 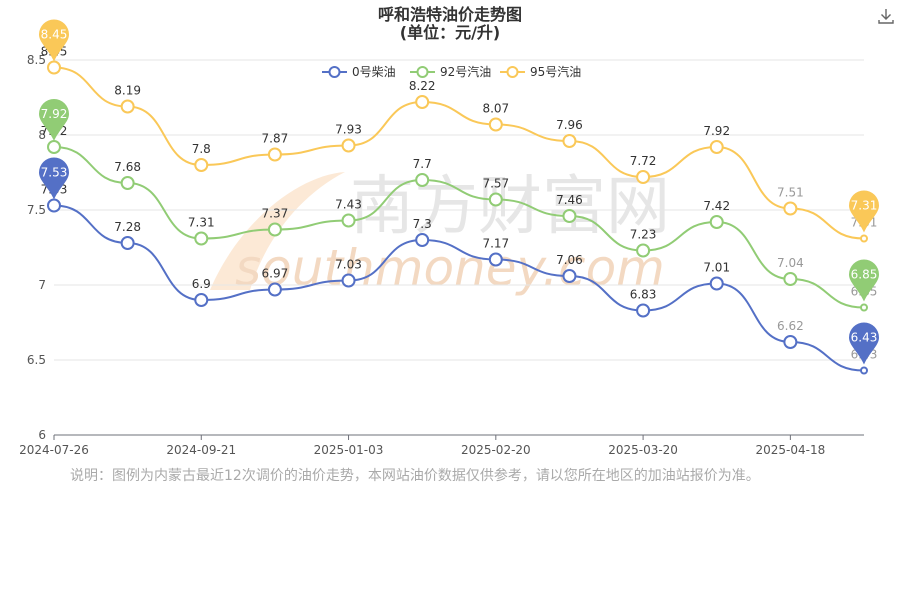 What do you see at coordinates (348, 205) in the screenshot?
I see `data-label: 7.43` at bounding box center [348, 205].